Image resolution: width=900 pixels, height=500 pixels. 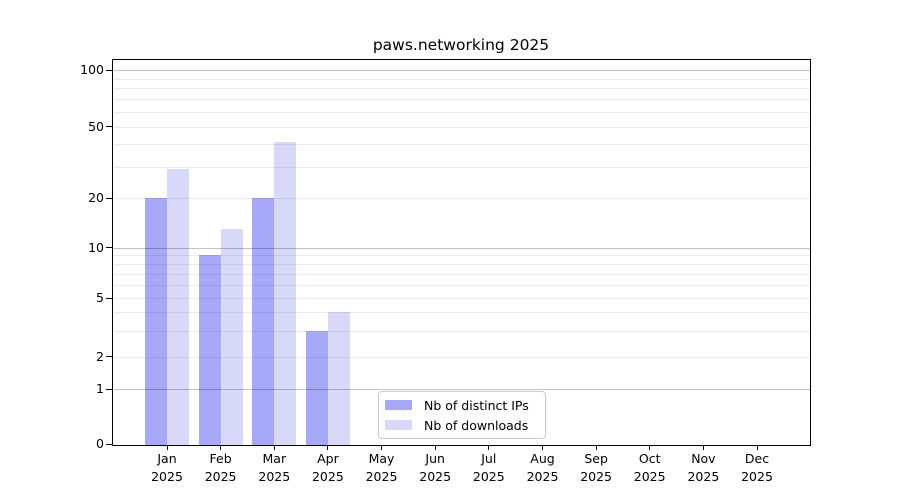 What do you see at coordinates (100, 356) in the screenshot?
I see `y-tick-label: 2` at bounding box center [100, 356].